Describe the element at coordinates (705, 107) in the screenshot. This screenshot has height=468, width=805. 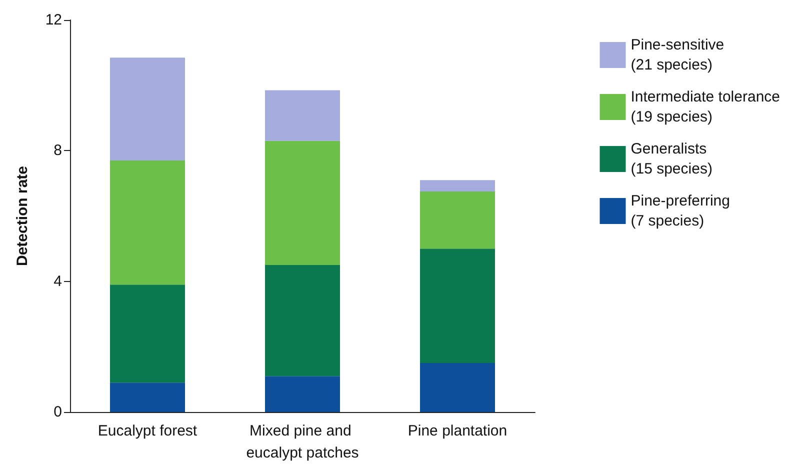
I see `legend-label: Intermediate tolerance (19 species)` at that location.